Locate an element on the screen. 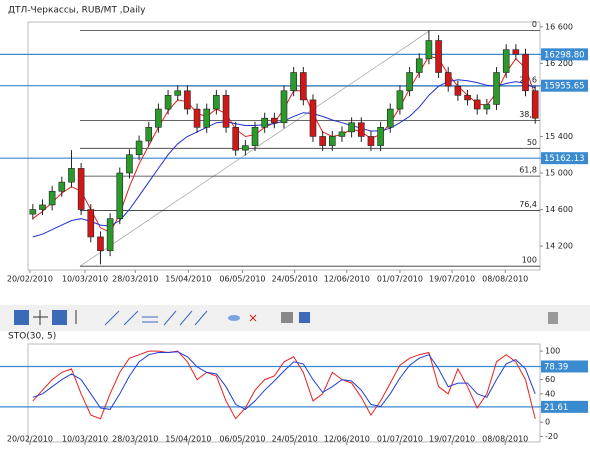 This screenshot has width=590, height=450. y-tick-label: -20 is located at coordinates (551, 436).